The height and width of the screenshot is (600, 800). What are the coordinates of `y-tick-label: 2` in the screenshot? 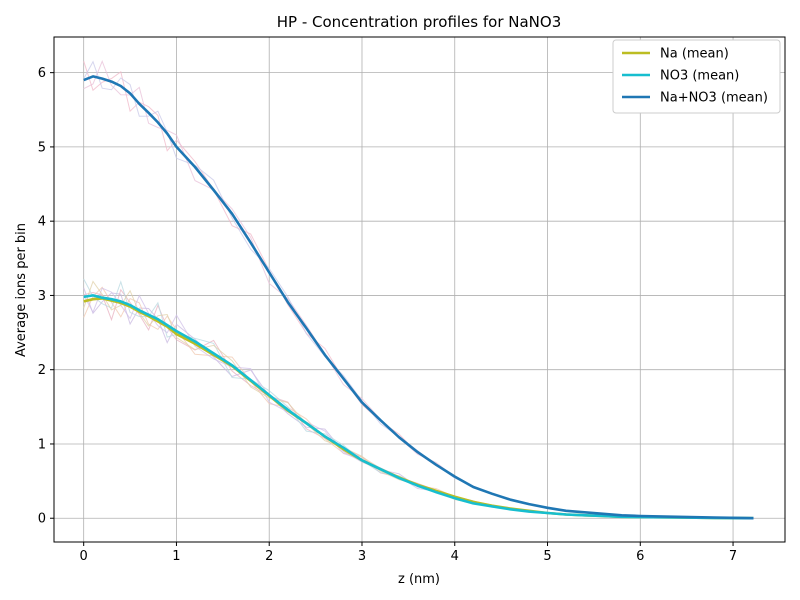 It's located at (42, 370).